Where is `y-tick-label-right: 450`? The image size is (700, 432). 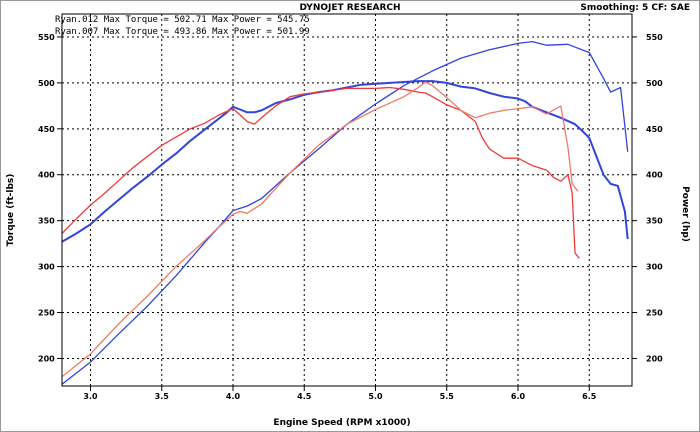 y-tick-label-right: 450 is located at coordinates (654, 129).